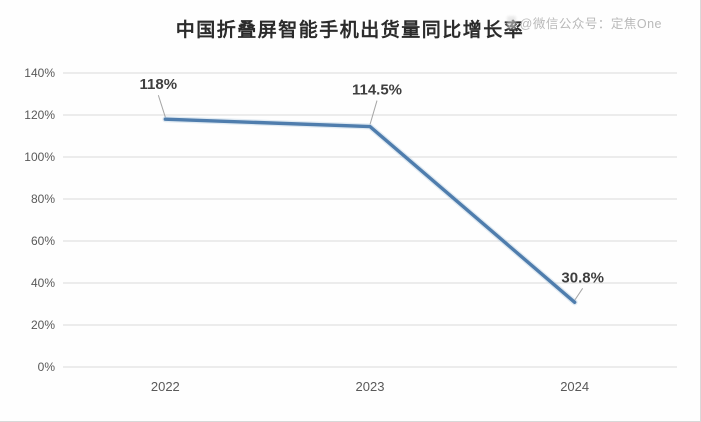  Describe the element at coordinates (165, 386) in the screenshot. I see `x-axis-tick-label: 2022` at that location.